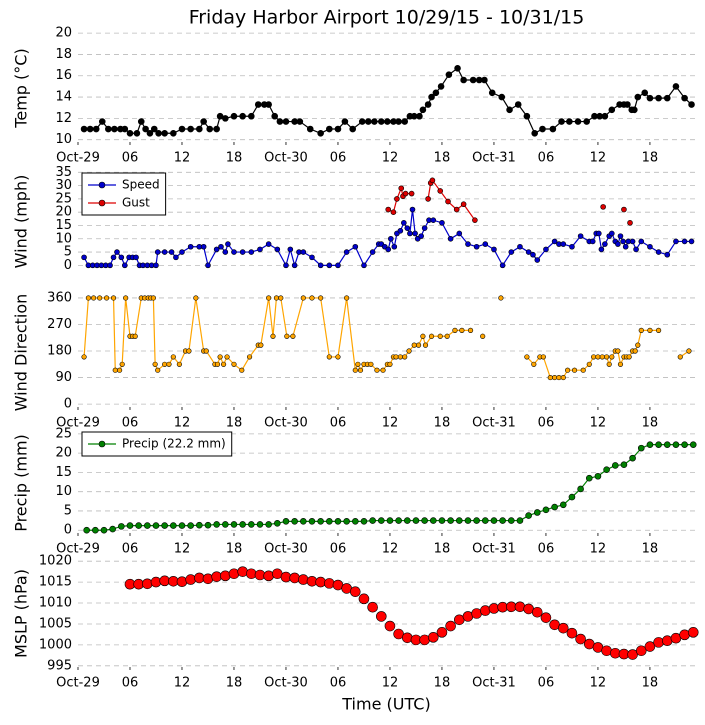 The width and height of the screenshot is (705, 725). What do you see at coordinates (399, 200) in the screenshot?
I see `series-line` at bounding box center [399, 200].